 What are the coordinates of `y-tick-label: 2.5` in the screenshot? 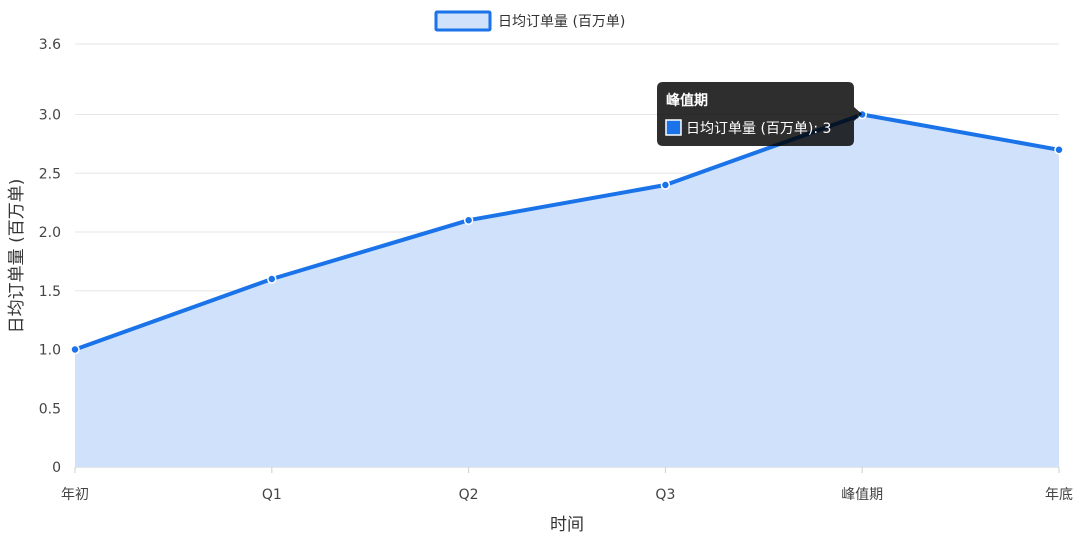 It's located at (50, 174).